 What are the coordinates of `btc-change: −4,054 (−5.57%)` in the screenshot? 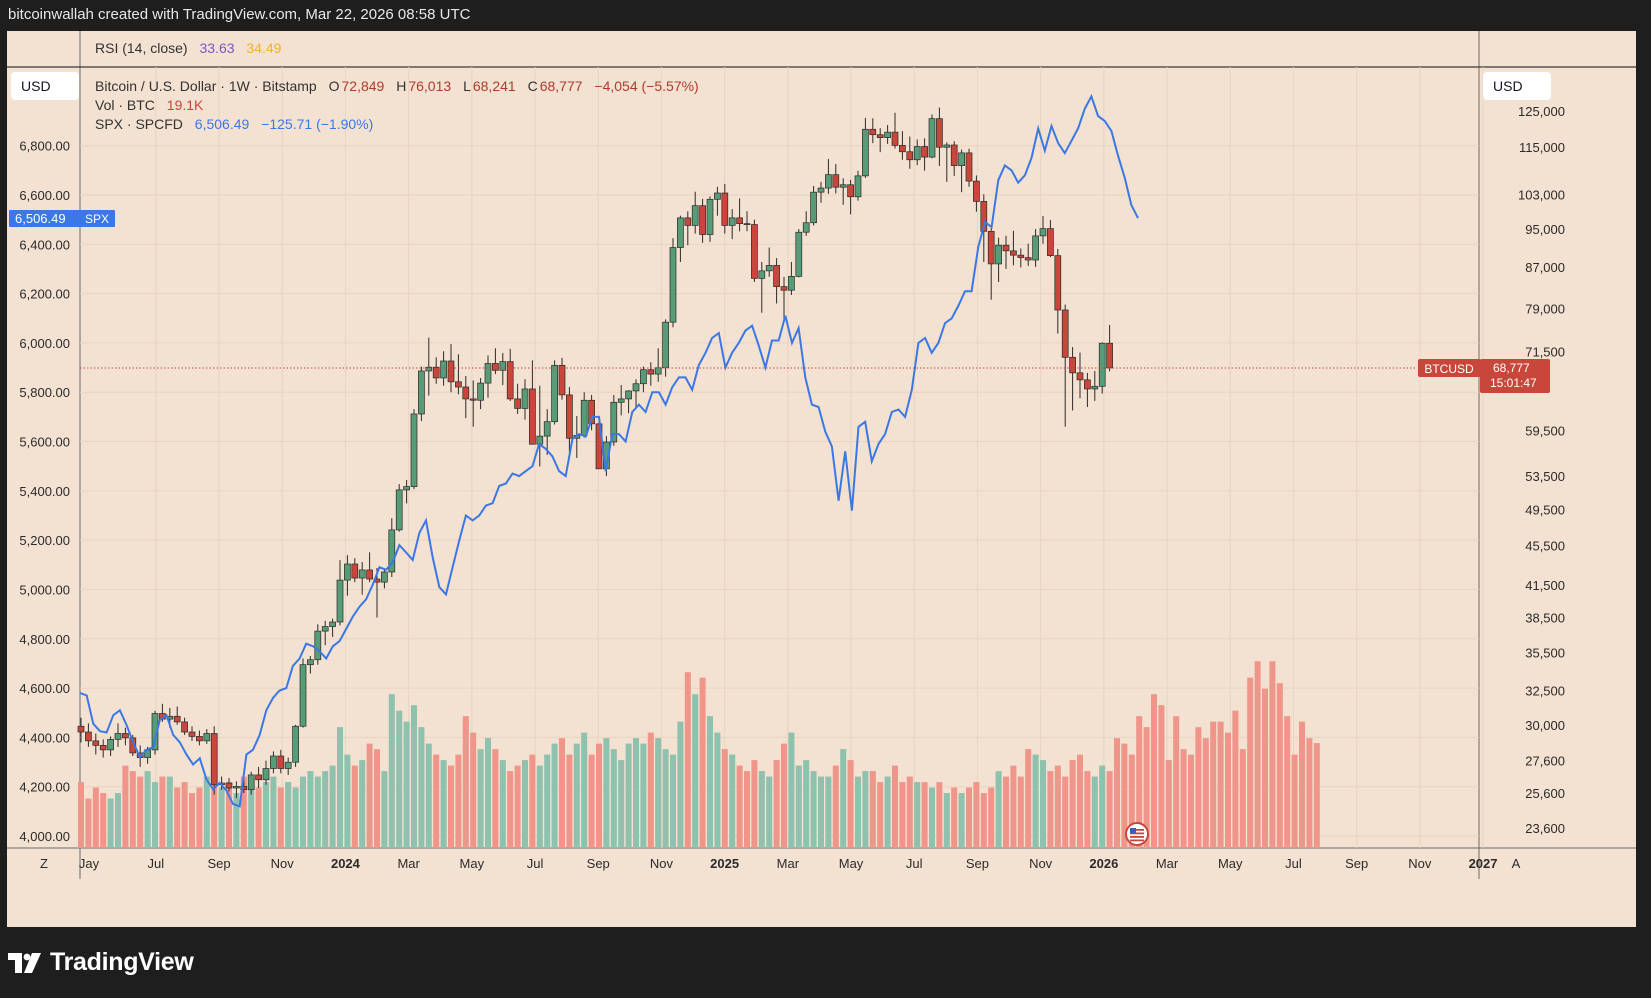 It's located at (646, 86).